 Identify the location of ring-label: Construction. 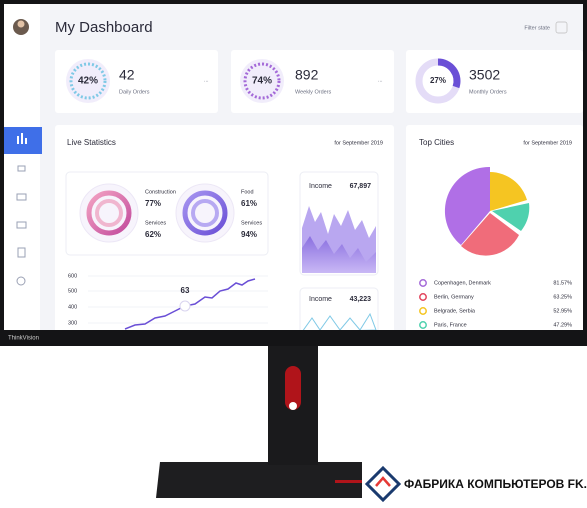
(160, 192).